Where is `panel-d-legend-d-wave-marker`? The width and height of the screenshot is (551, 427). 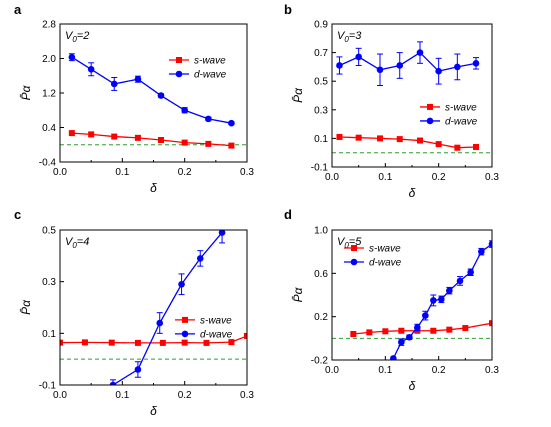
panel-d-legend-d-wave-marker is located at coordinates (354, 262).